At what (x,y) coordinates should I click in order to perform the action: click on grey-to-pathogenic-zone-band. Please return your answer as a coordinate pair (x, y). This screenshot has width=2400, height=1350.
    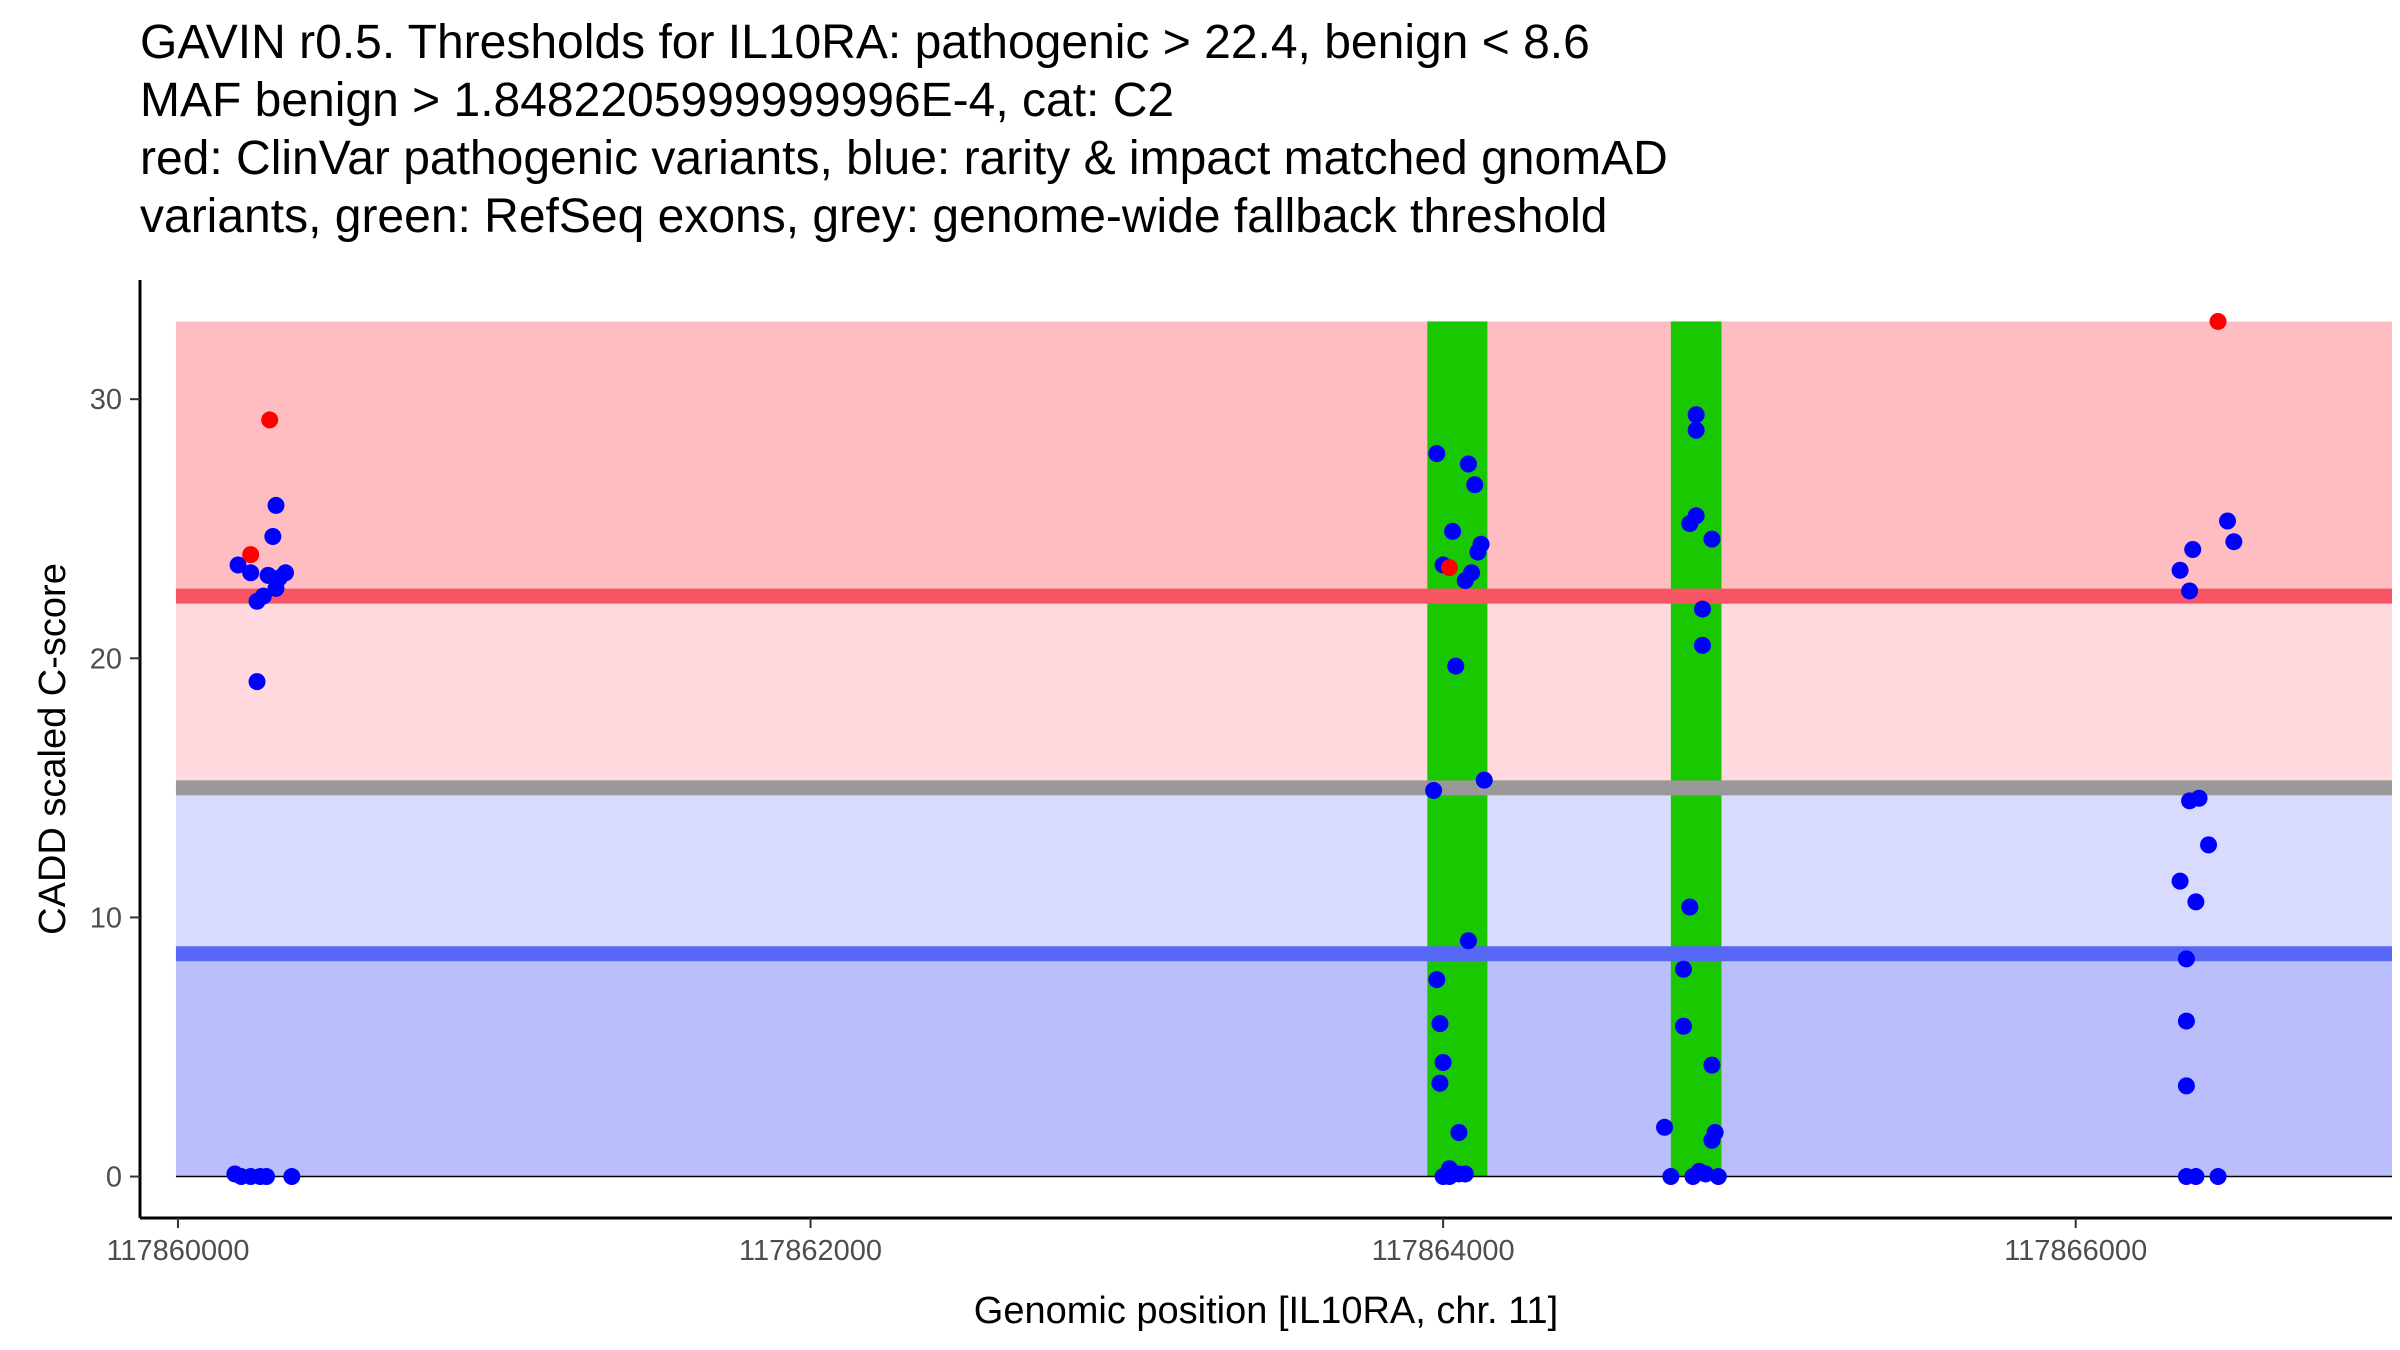
    Looking at the image, I should click on (1283, 692).